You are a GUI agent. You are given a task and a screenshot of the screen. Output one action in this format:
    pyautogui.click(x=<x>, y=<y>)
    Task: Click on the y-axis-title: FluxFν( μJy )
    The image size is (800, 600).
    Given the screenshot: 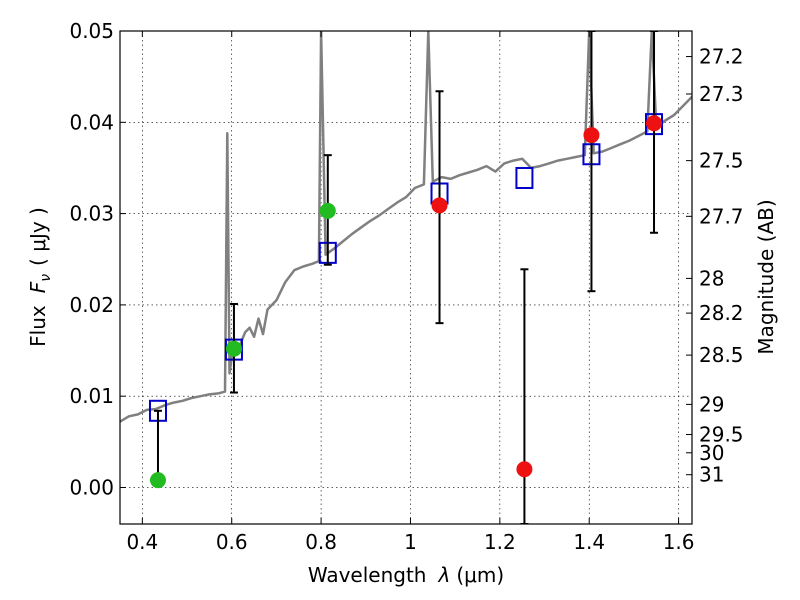 What is the action you would take?
    pyautogui.click(x=40, y=277)
    